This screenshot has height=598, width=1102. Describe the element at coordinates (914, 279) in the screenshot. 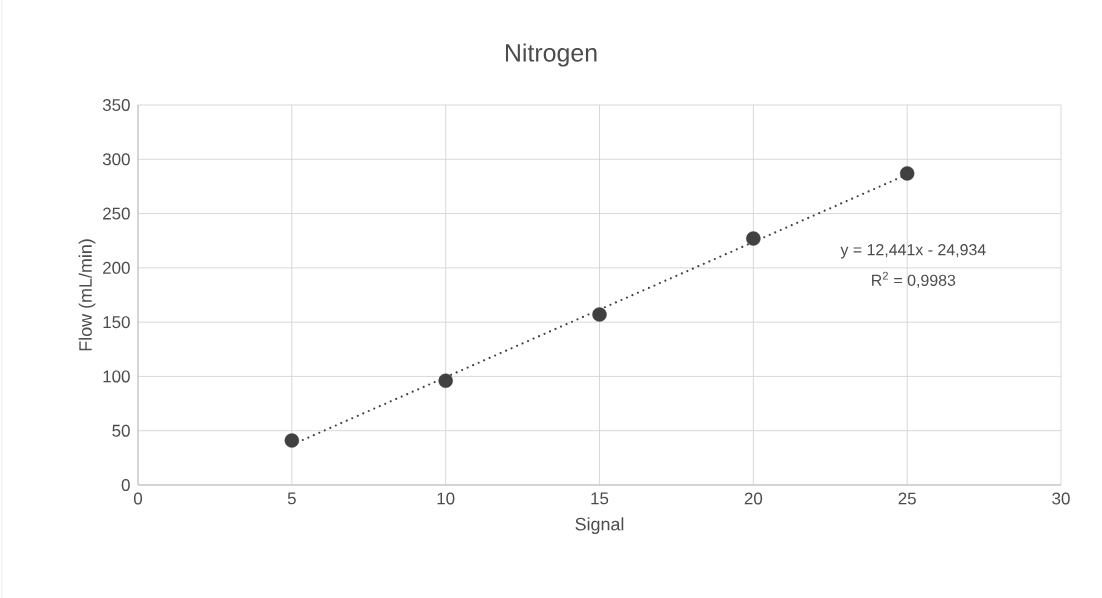

I see `annotation: R$^{2}$ = 0,9983` at that location.